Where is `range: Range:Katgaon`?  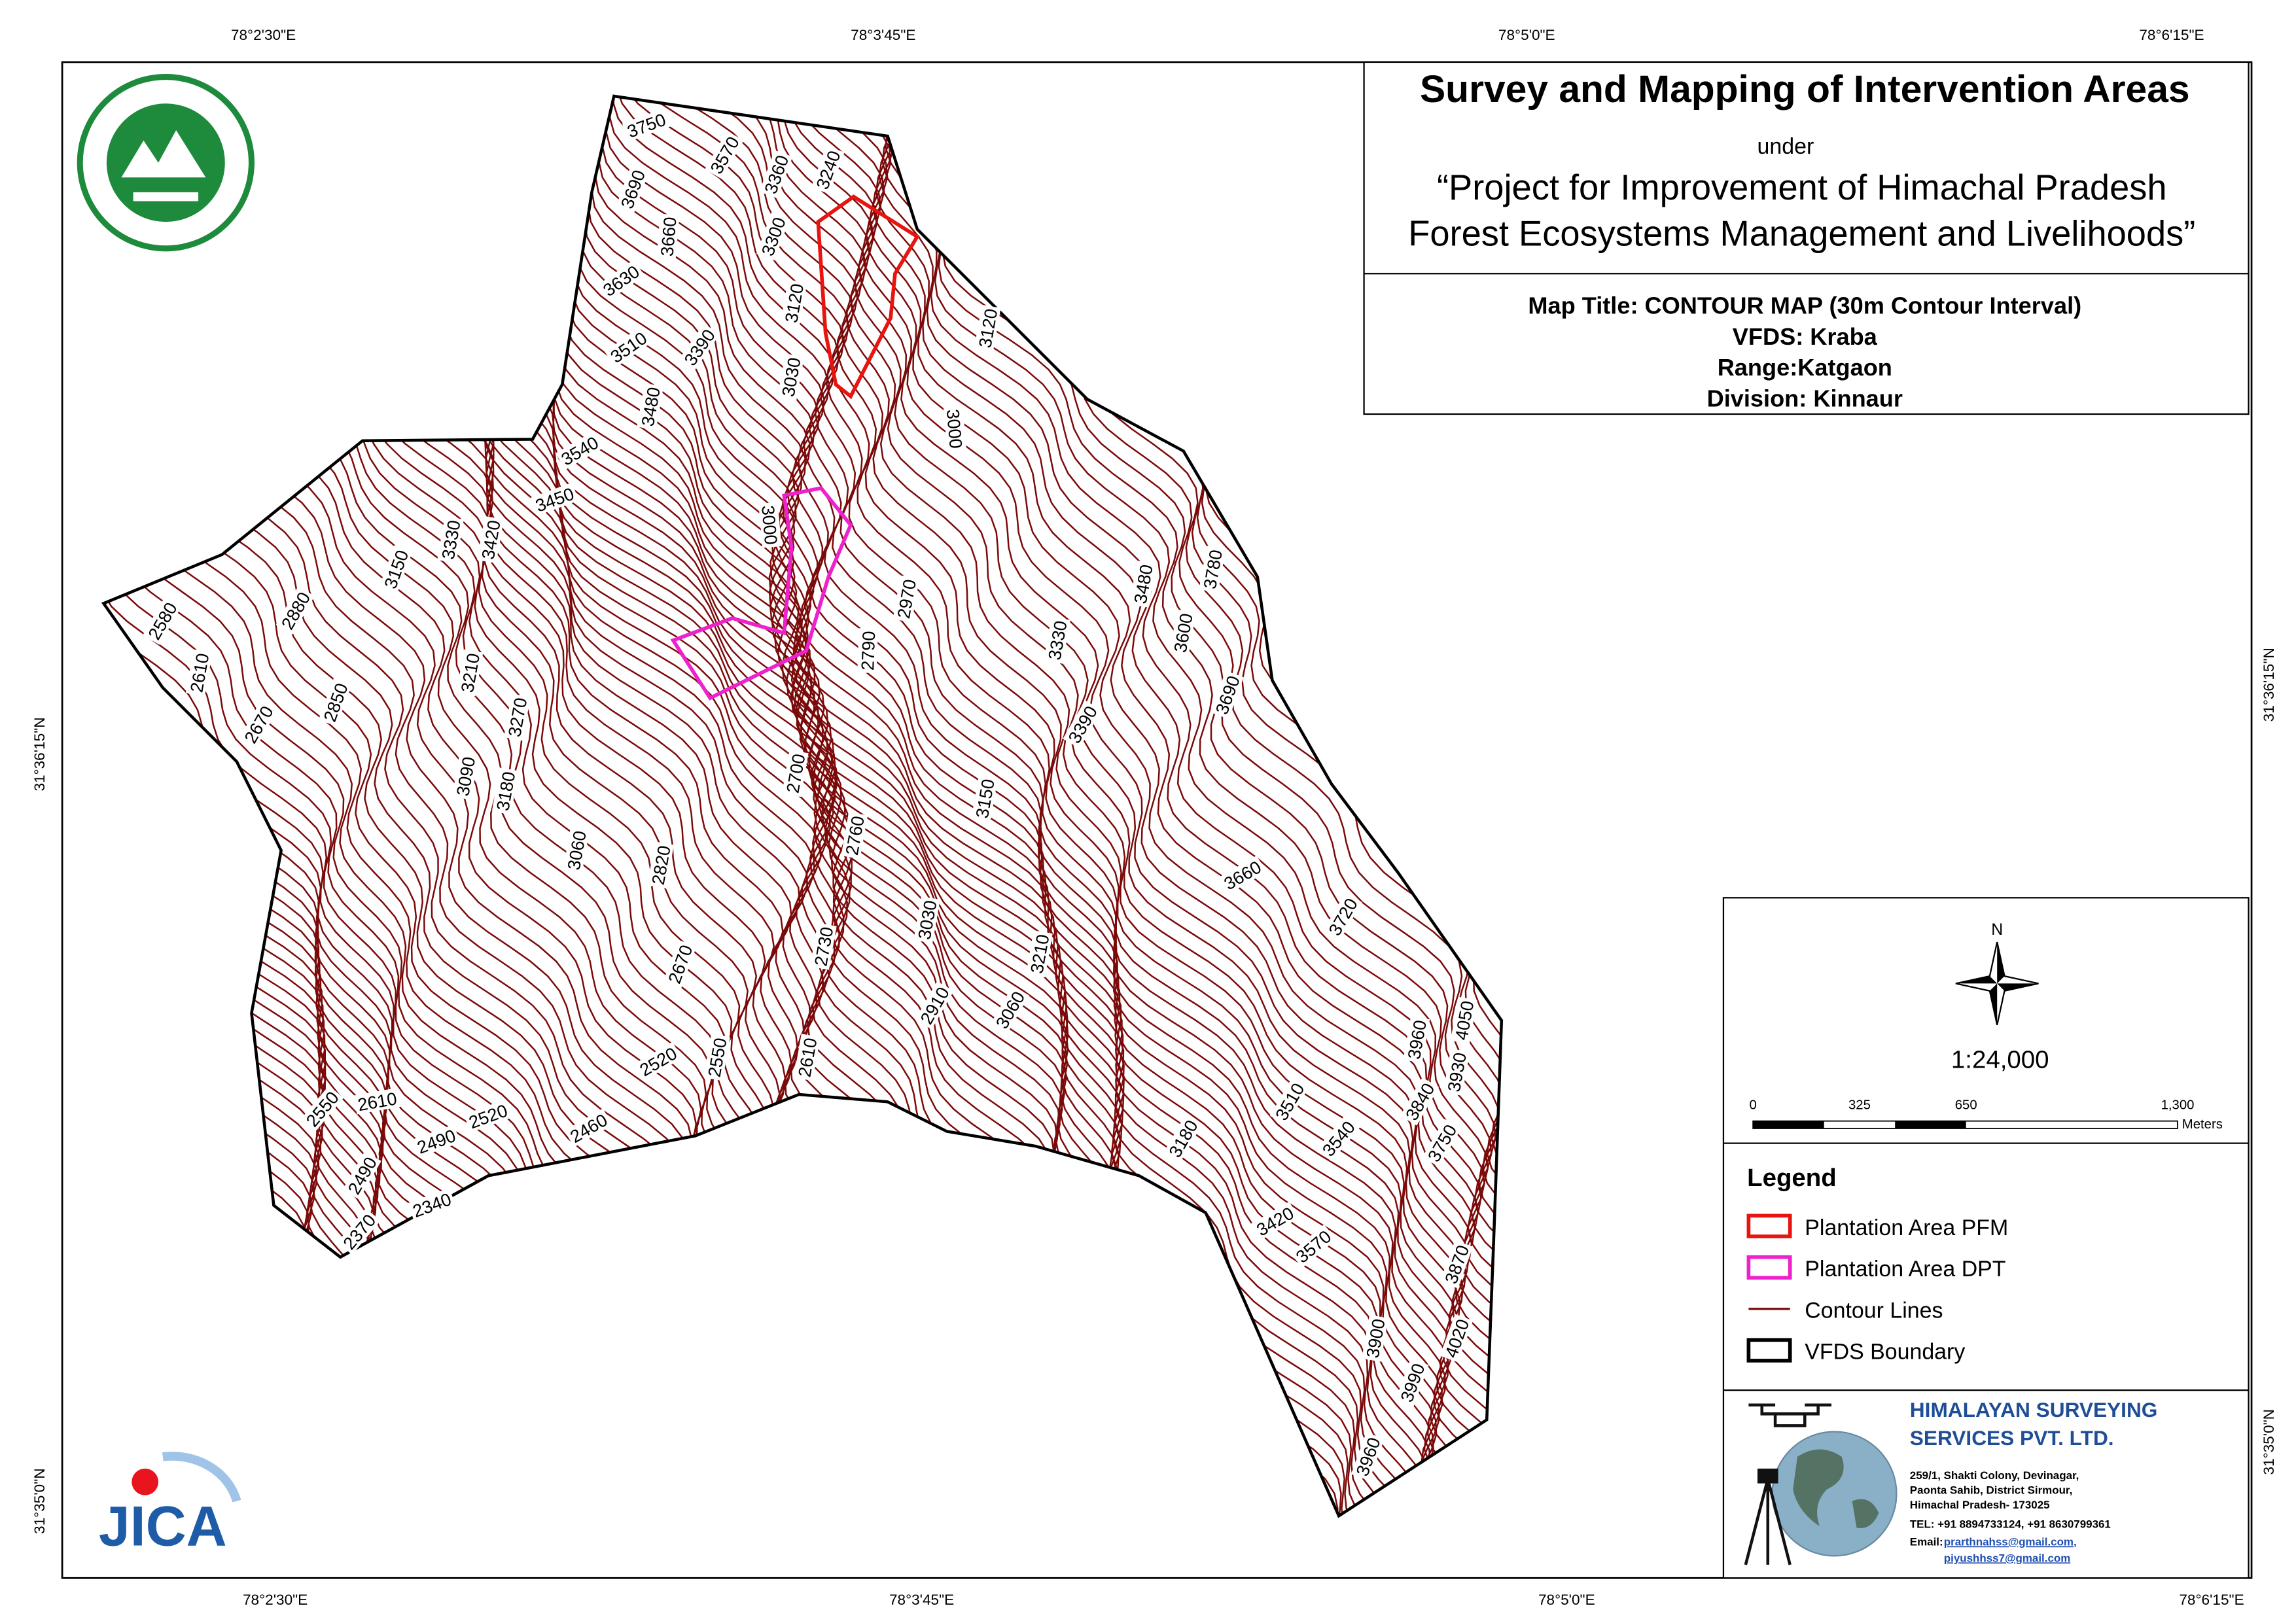 range: Range:Katgaon is located at coordinates (1805, 368).